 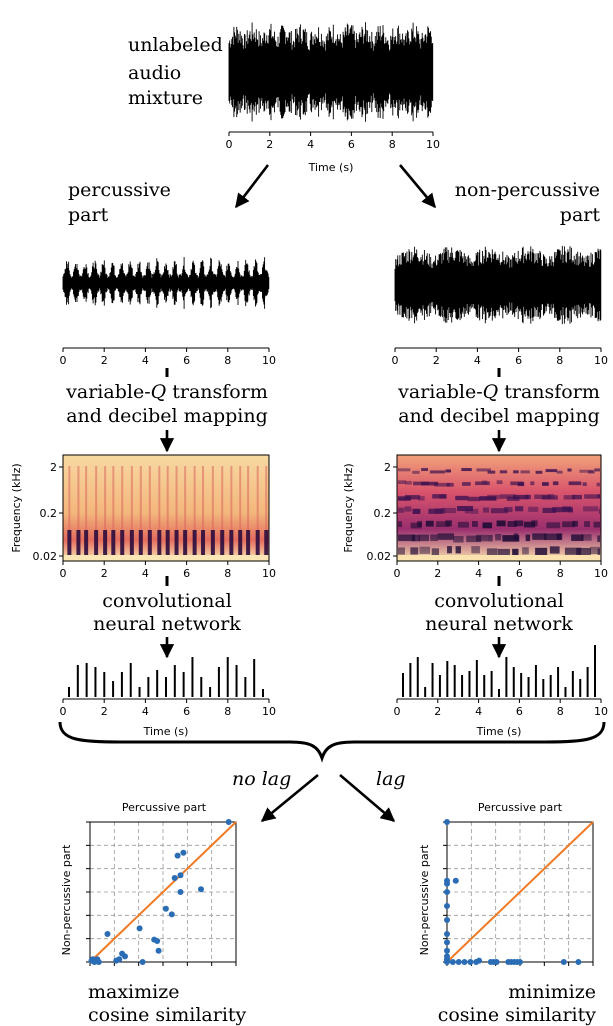 I want to click on no-lag-label: no lag, so click(x=261, y=779).